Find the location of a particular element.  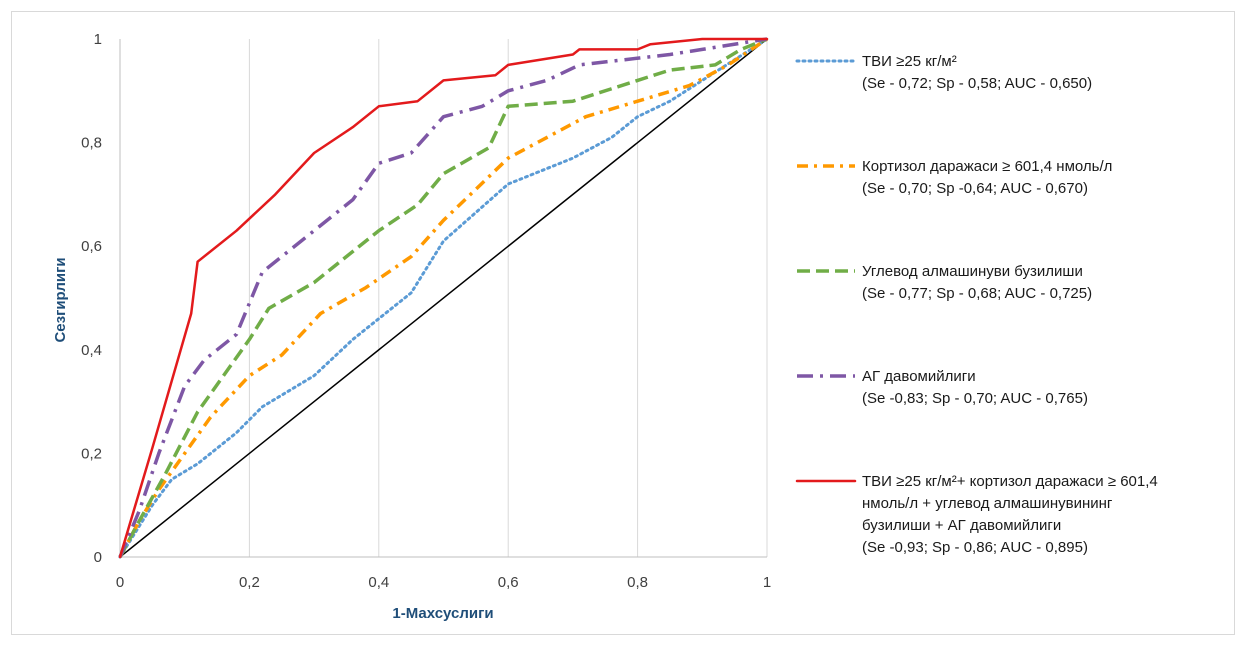

legend-label-4: АГ давомийлиги is located at coordinates (919, 376).